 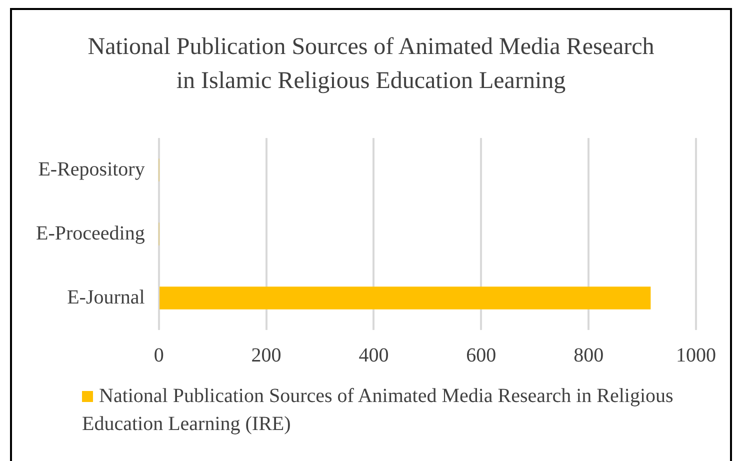 What do you see at coordinates (481, 355) in the screenshot?
I see `x-tick-label: 600` at bounding box center [481, 355].